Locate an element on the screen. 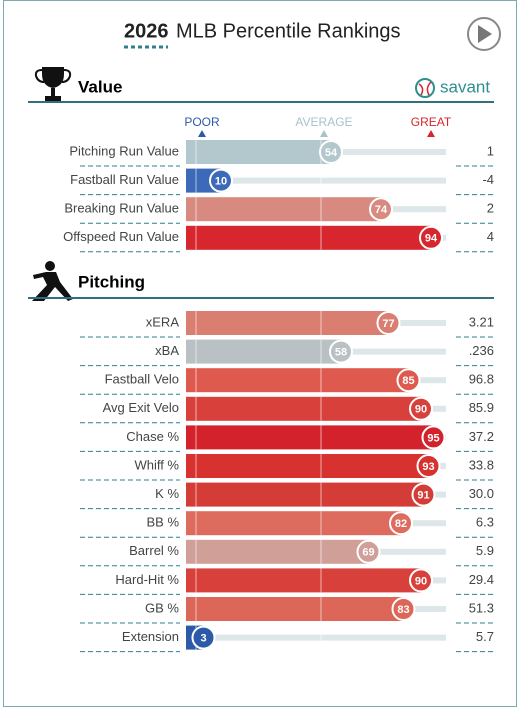 This screenshot has height=708, width=520. metric-stat: 2 is located at coordinates (490, 208).